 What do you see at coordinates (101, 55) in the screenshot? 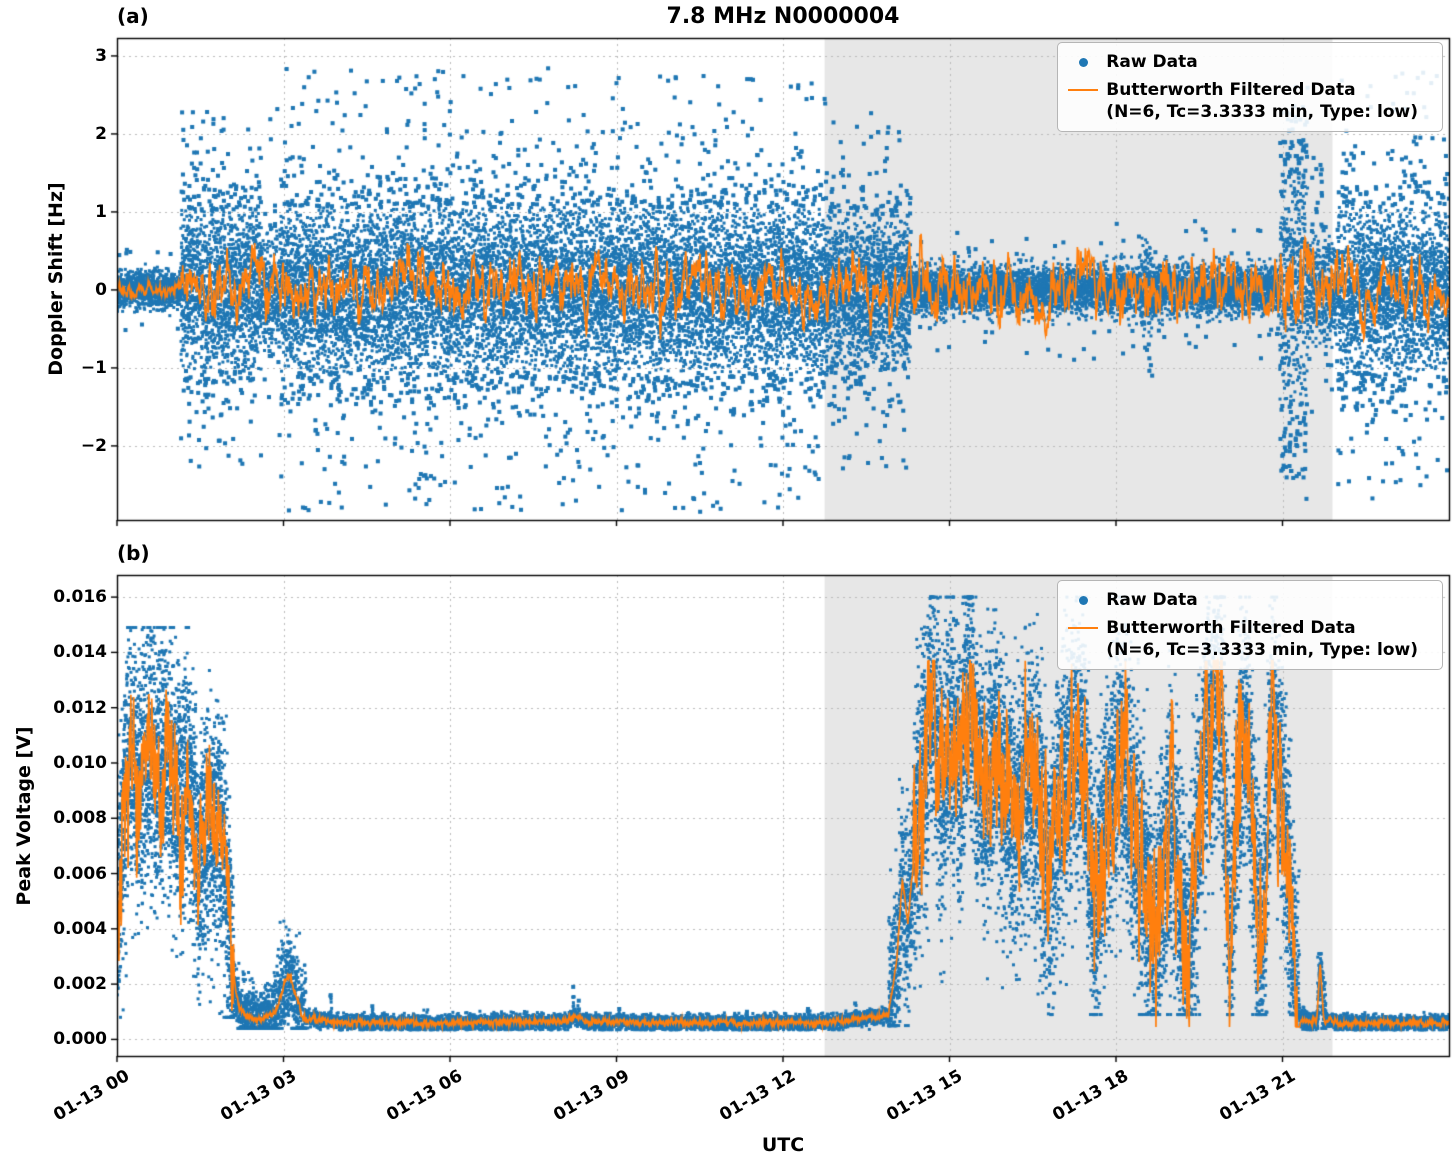
I see `y-tick-label: 3` at bounding box center [101, 55].